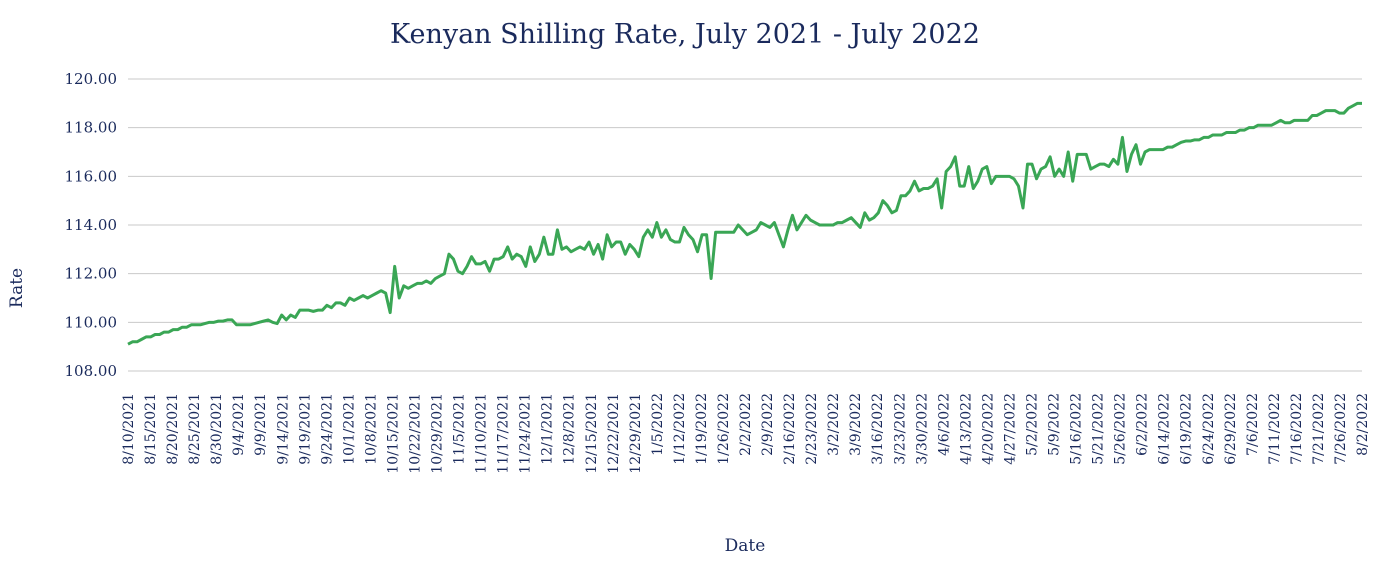 This screenshot has width=1377, height=572. What do you see at coordinates (1099, 429) in the screenshot?
I see `x-tick-label: 5/21/2022` at bounding box center [1099, 429].